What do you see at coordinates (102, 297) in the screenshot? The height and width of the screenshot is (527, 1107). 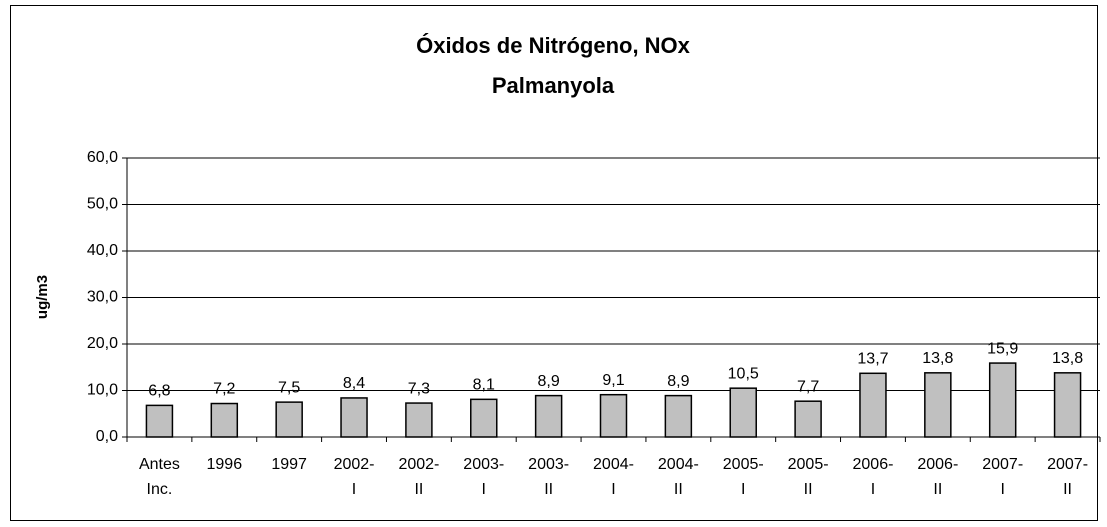 I see `y-tick-label: 30,0` at bounding box center [102, 297].